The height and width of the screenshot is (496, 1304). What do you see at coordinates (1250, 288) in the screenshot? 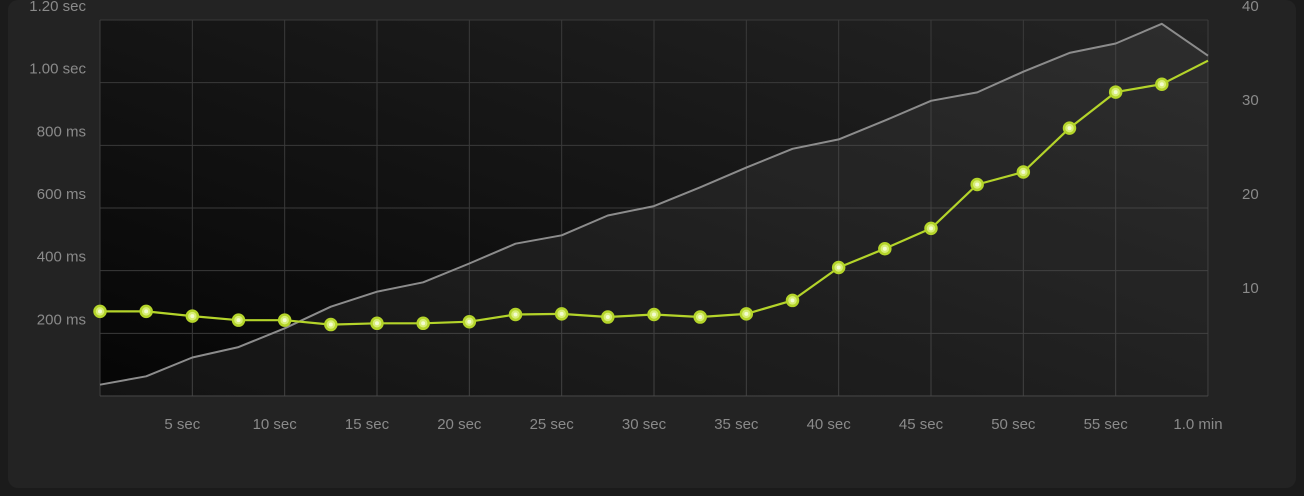
I see `y-right-tick-label: 10` at bounding box center [1250, 288].